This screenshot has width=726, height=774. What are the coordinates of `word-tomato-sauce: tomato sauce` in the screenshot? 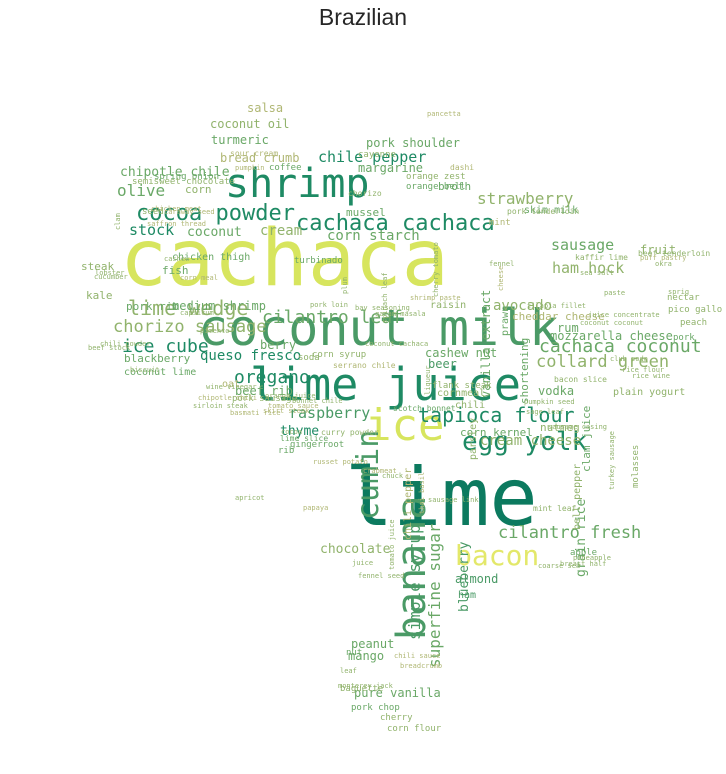 It's located at (293, 406).